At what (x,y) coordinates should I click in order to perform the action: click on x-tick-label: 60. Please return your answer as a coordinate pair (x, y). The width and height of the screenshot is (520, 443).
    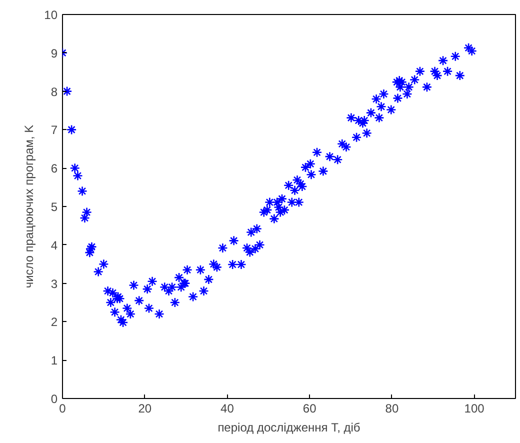
    Looking at the image, I should click on (309, 409).